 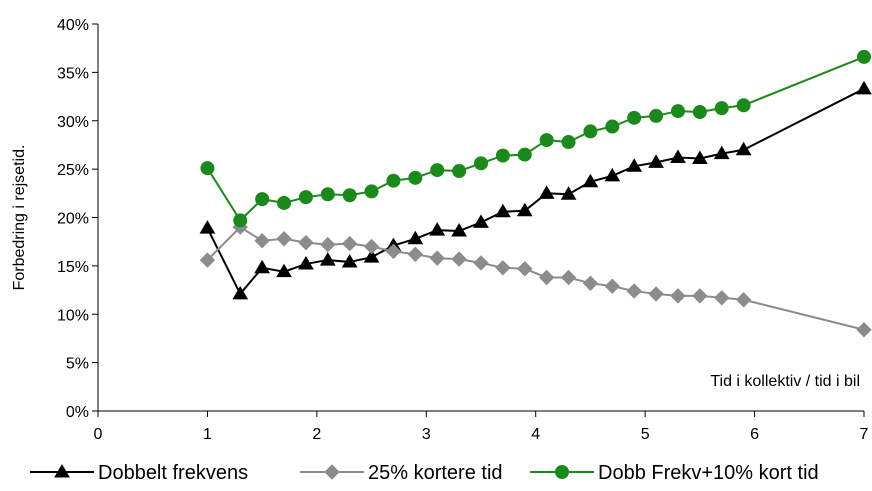 What do you see at coordinates (73, 122) in the screenshot?
I see `y-tick-label: 30%` at bounding box center [73, 122].